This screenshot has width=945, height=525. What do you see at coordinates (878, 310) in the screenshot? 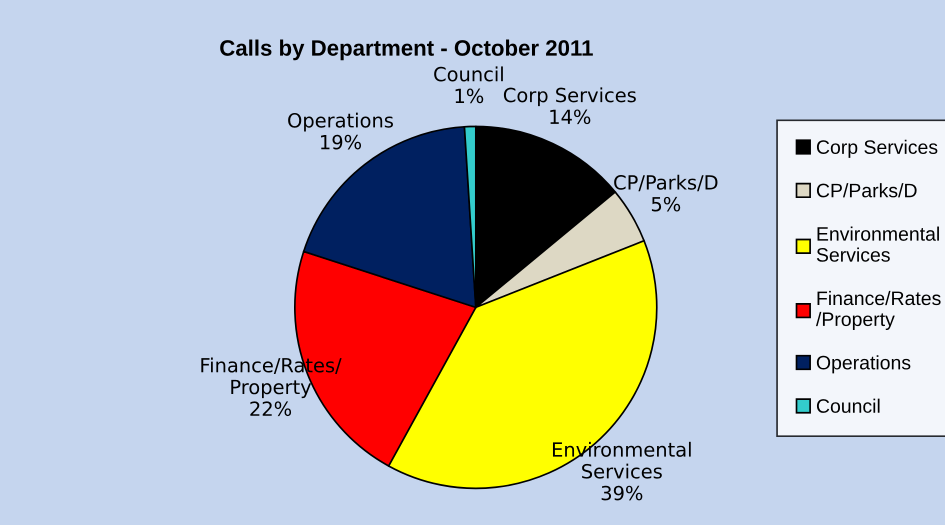
I see `legend-label: Finance/Rates /Property` at bounding box center [878, 310].